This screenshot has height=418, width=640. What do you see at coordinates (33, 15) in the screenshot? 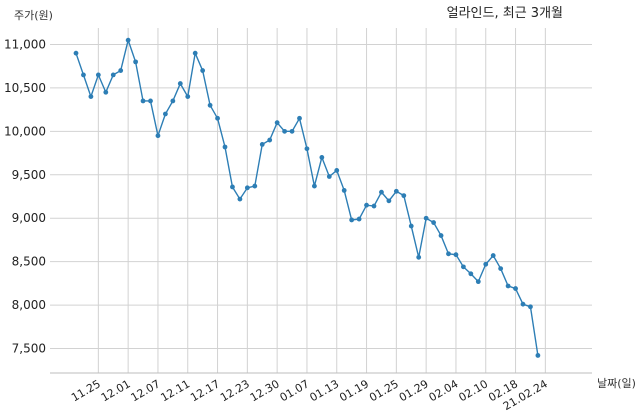
I see `y-axis-label: 주가(원)` at bounding box center [33, 15].